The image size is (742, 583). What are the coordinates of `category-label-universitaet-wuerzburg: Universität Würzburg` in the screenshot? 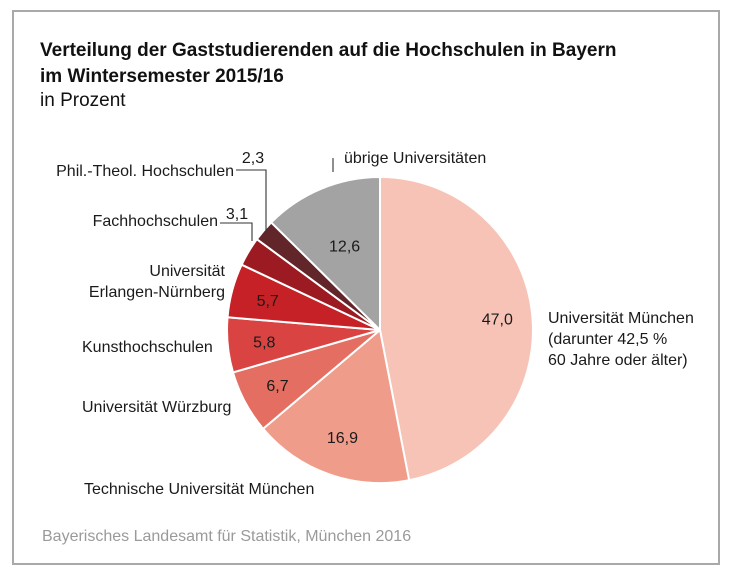 It's located at (156, 407).